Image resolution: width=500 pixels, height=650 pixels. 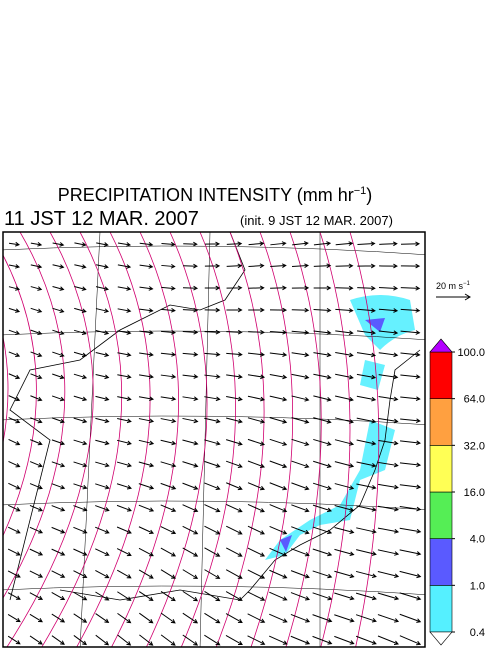 I want to click on lon-line, so click(x=205, y=439).